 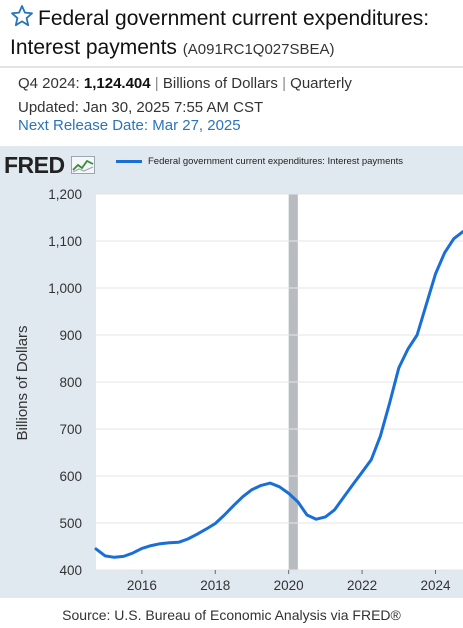 What do you see at coordinates (82, 165) in the screenshot?
I see `fred-line-chart-icon` at bounding box center [82, 165].